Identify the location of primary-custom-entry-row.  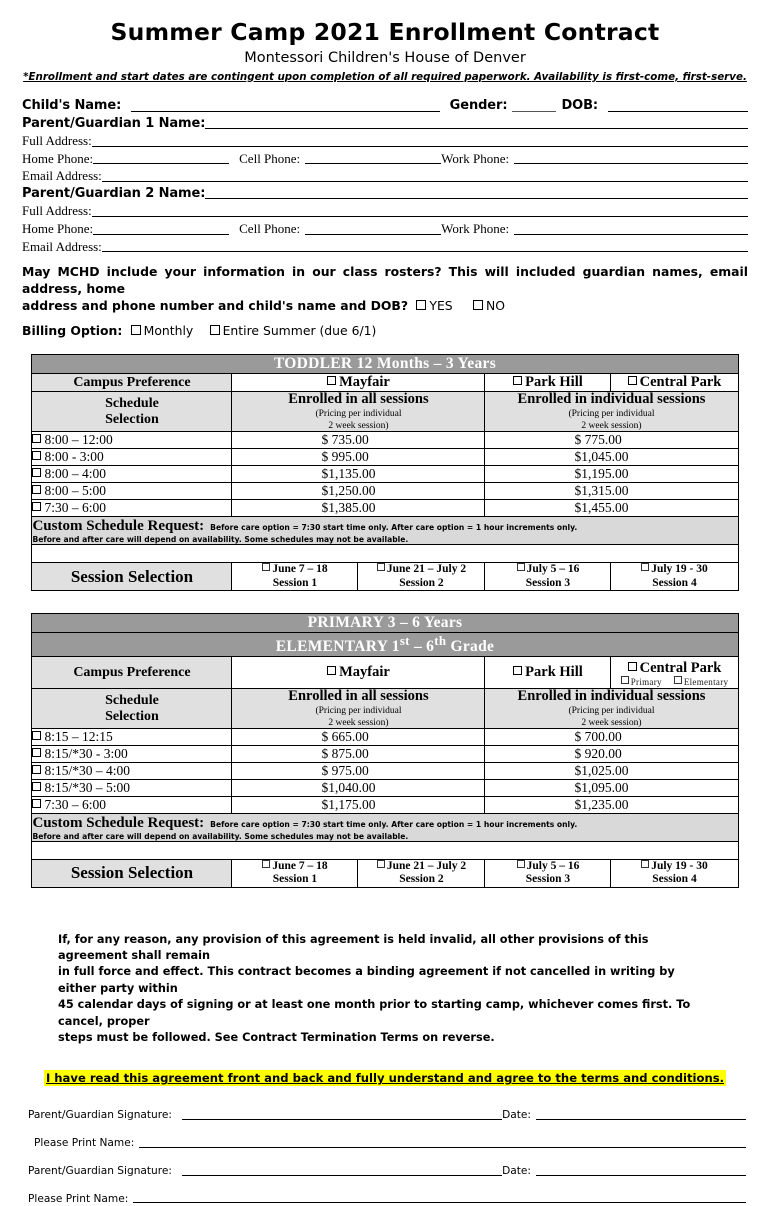
(385, 851).